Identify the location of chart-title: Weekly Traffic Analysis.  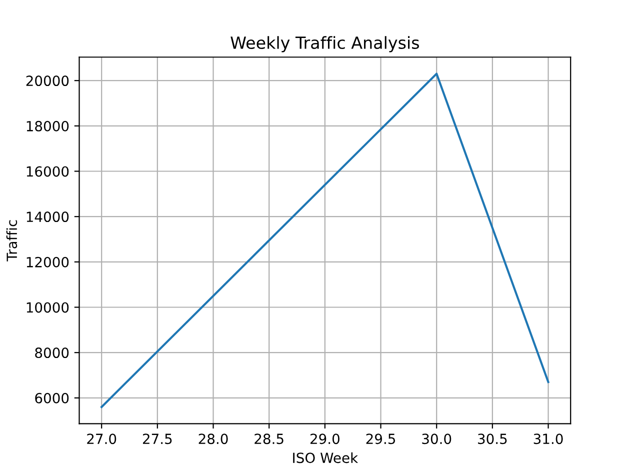
(324, 44).